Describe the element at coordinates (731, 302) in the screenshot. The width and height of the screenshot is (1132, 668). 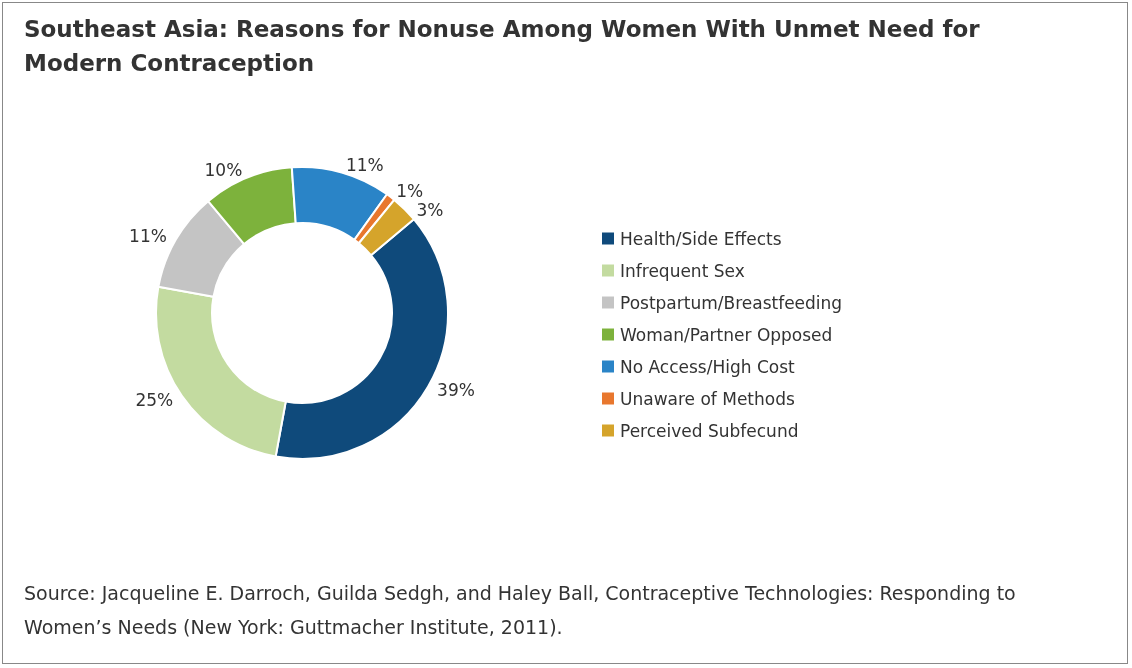
I see `legend-label: Postpartum/Breastfeeding` at that location.